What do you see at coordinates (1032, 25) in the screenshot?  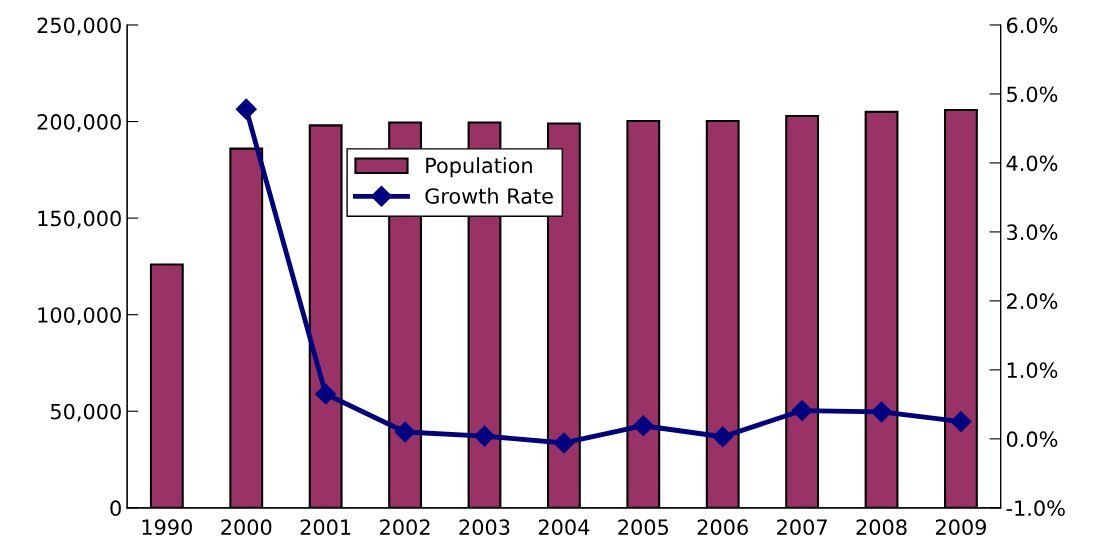 I see `y2-tick-label: 6.0%` at bounding box center [1032, 25].